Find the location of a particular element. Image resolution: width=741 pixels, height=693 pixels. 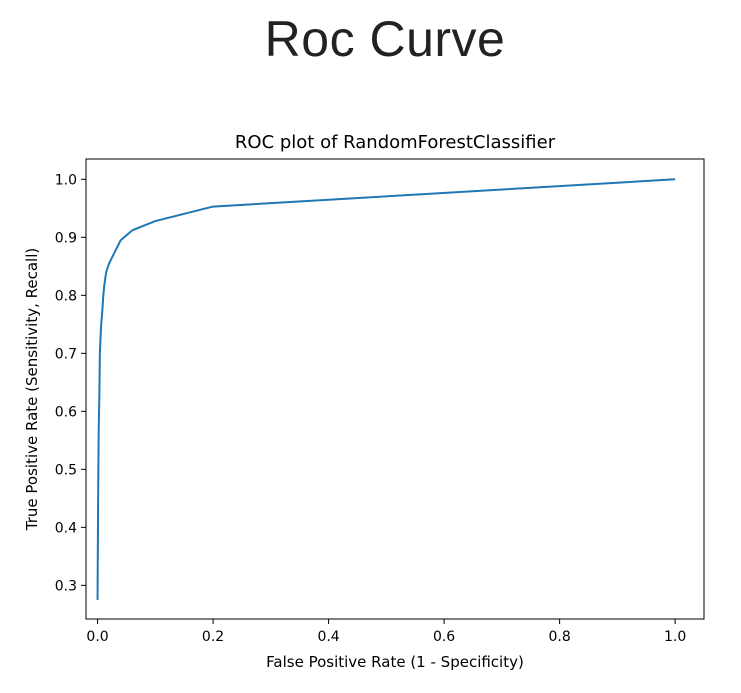

y-tick-label: 1.0 is located at coordinates (66, 180).